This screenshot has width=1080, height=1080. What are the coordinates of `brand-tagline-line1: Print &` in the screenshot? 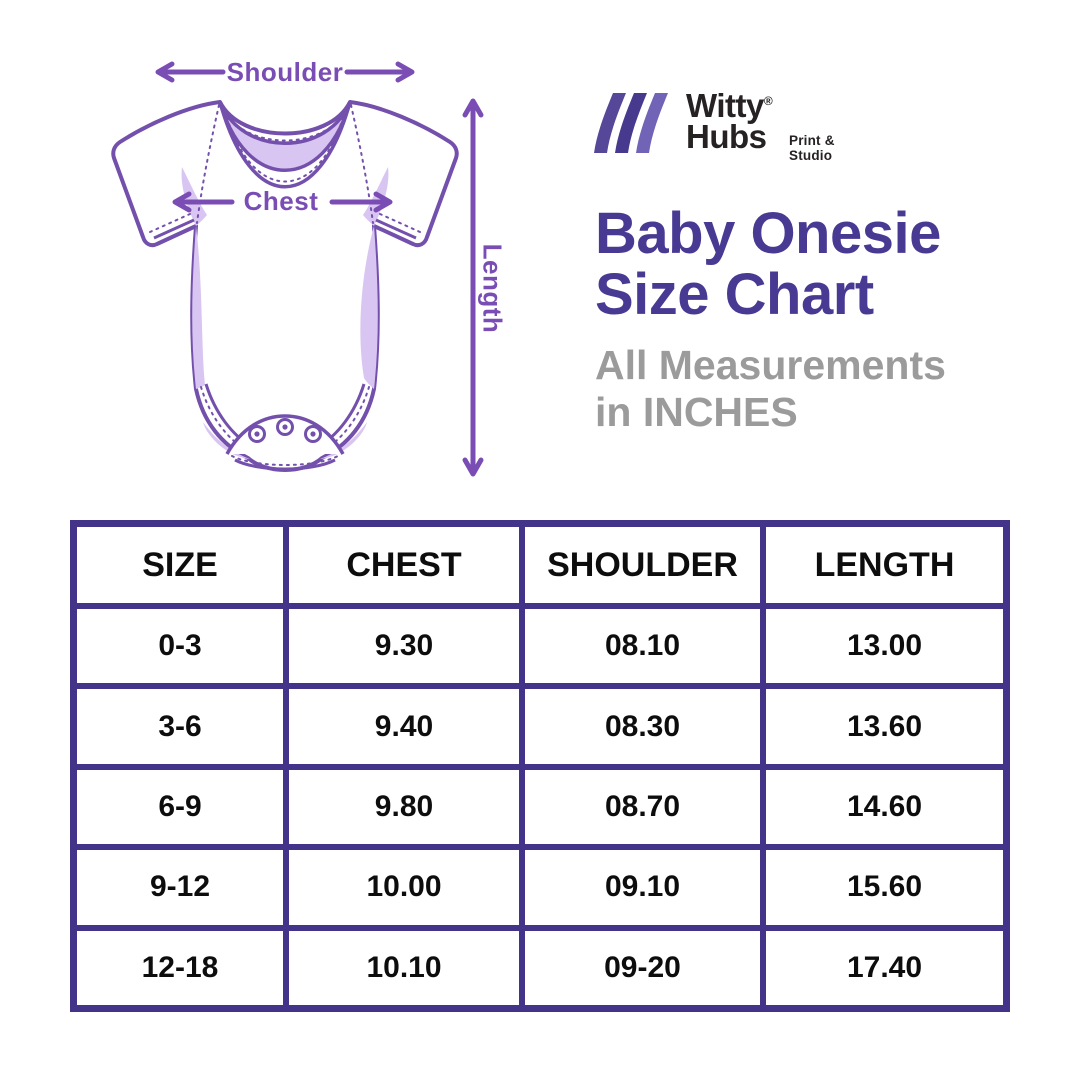 It's located at (812, 140).